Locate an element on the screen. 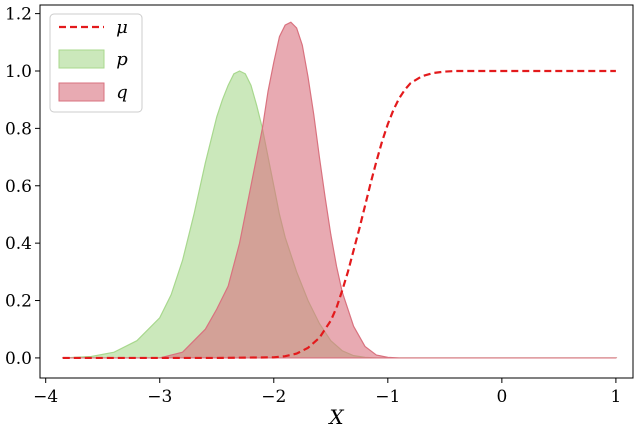  legend: μpq is located at coordinates (96, 63).